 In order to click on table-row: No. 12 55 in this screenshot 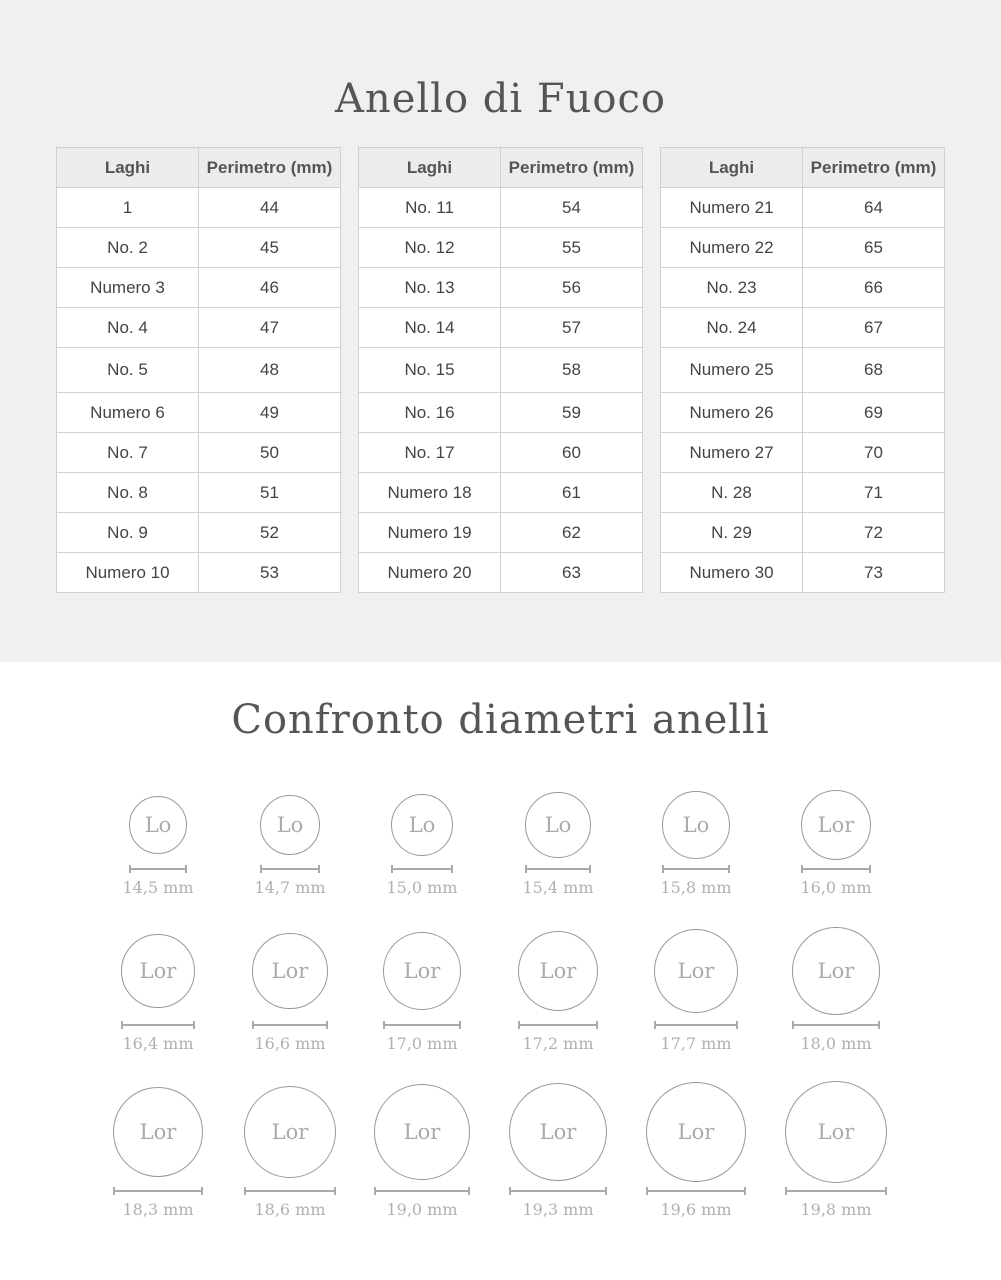, I will do `click(500, 247)`.